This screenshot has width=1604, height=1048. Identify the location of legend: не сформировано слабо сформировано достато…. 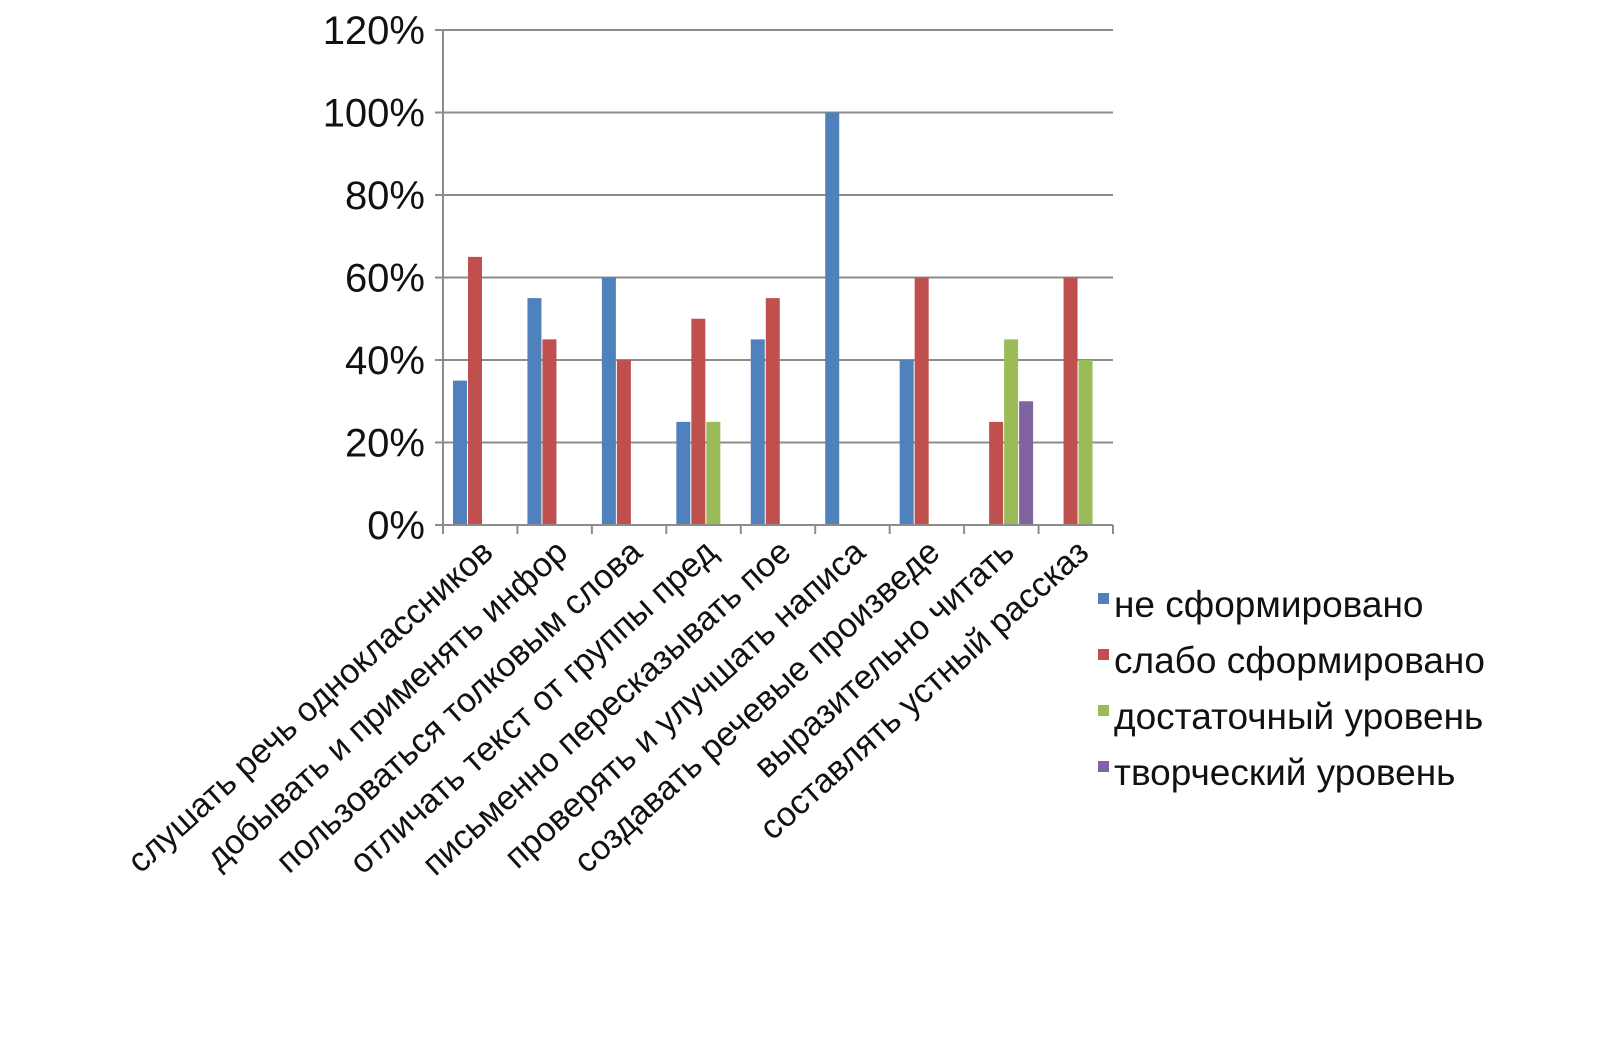
(1291, 688).